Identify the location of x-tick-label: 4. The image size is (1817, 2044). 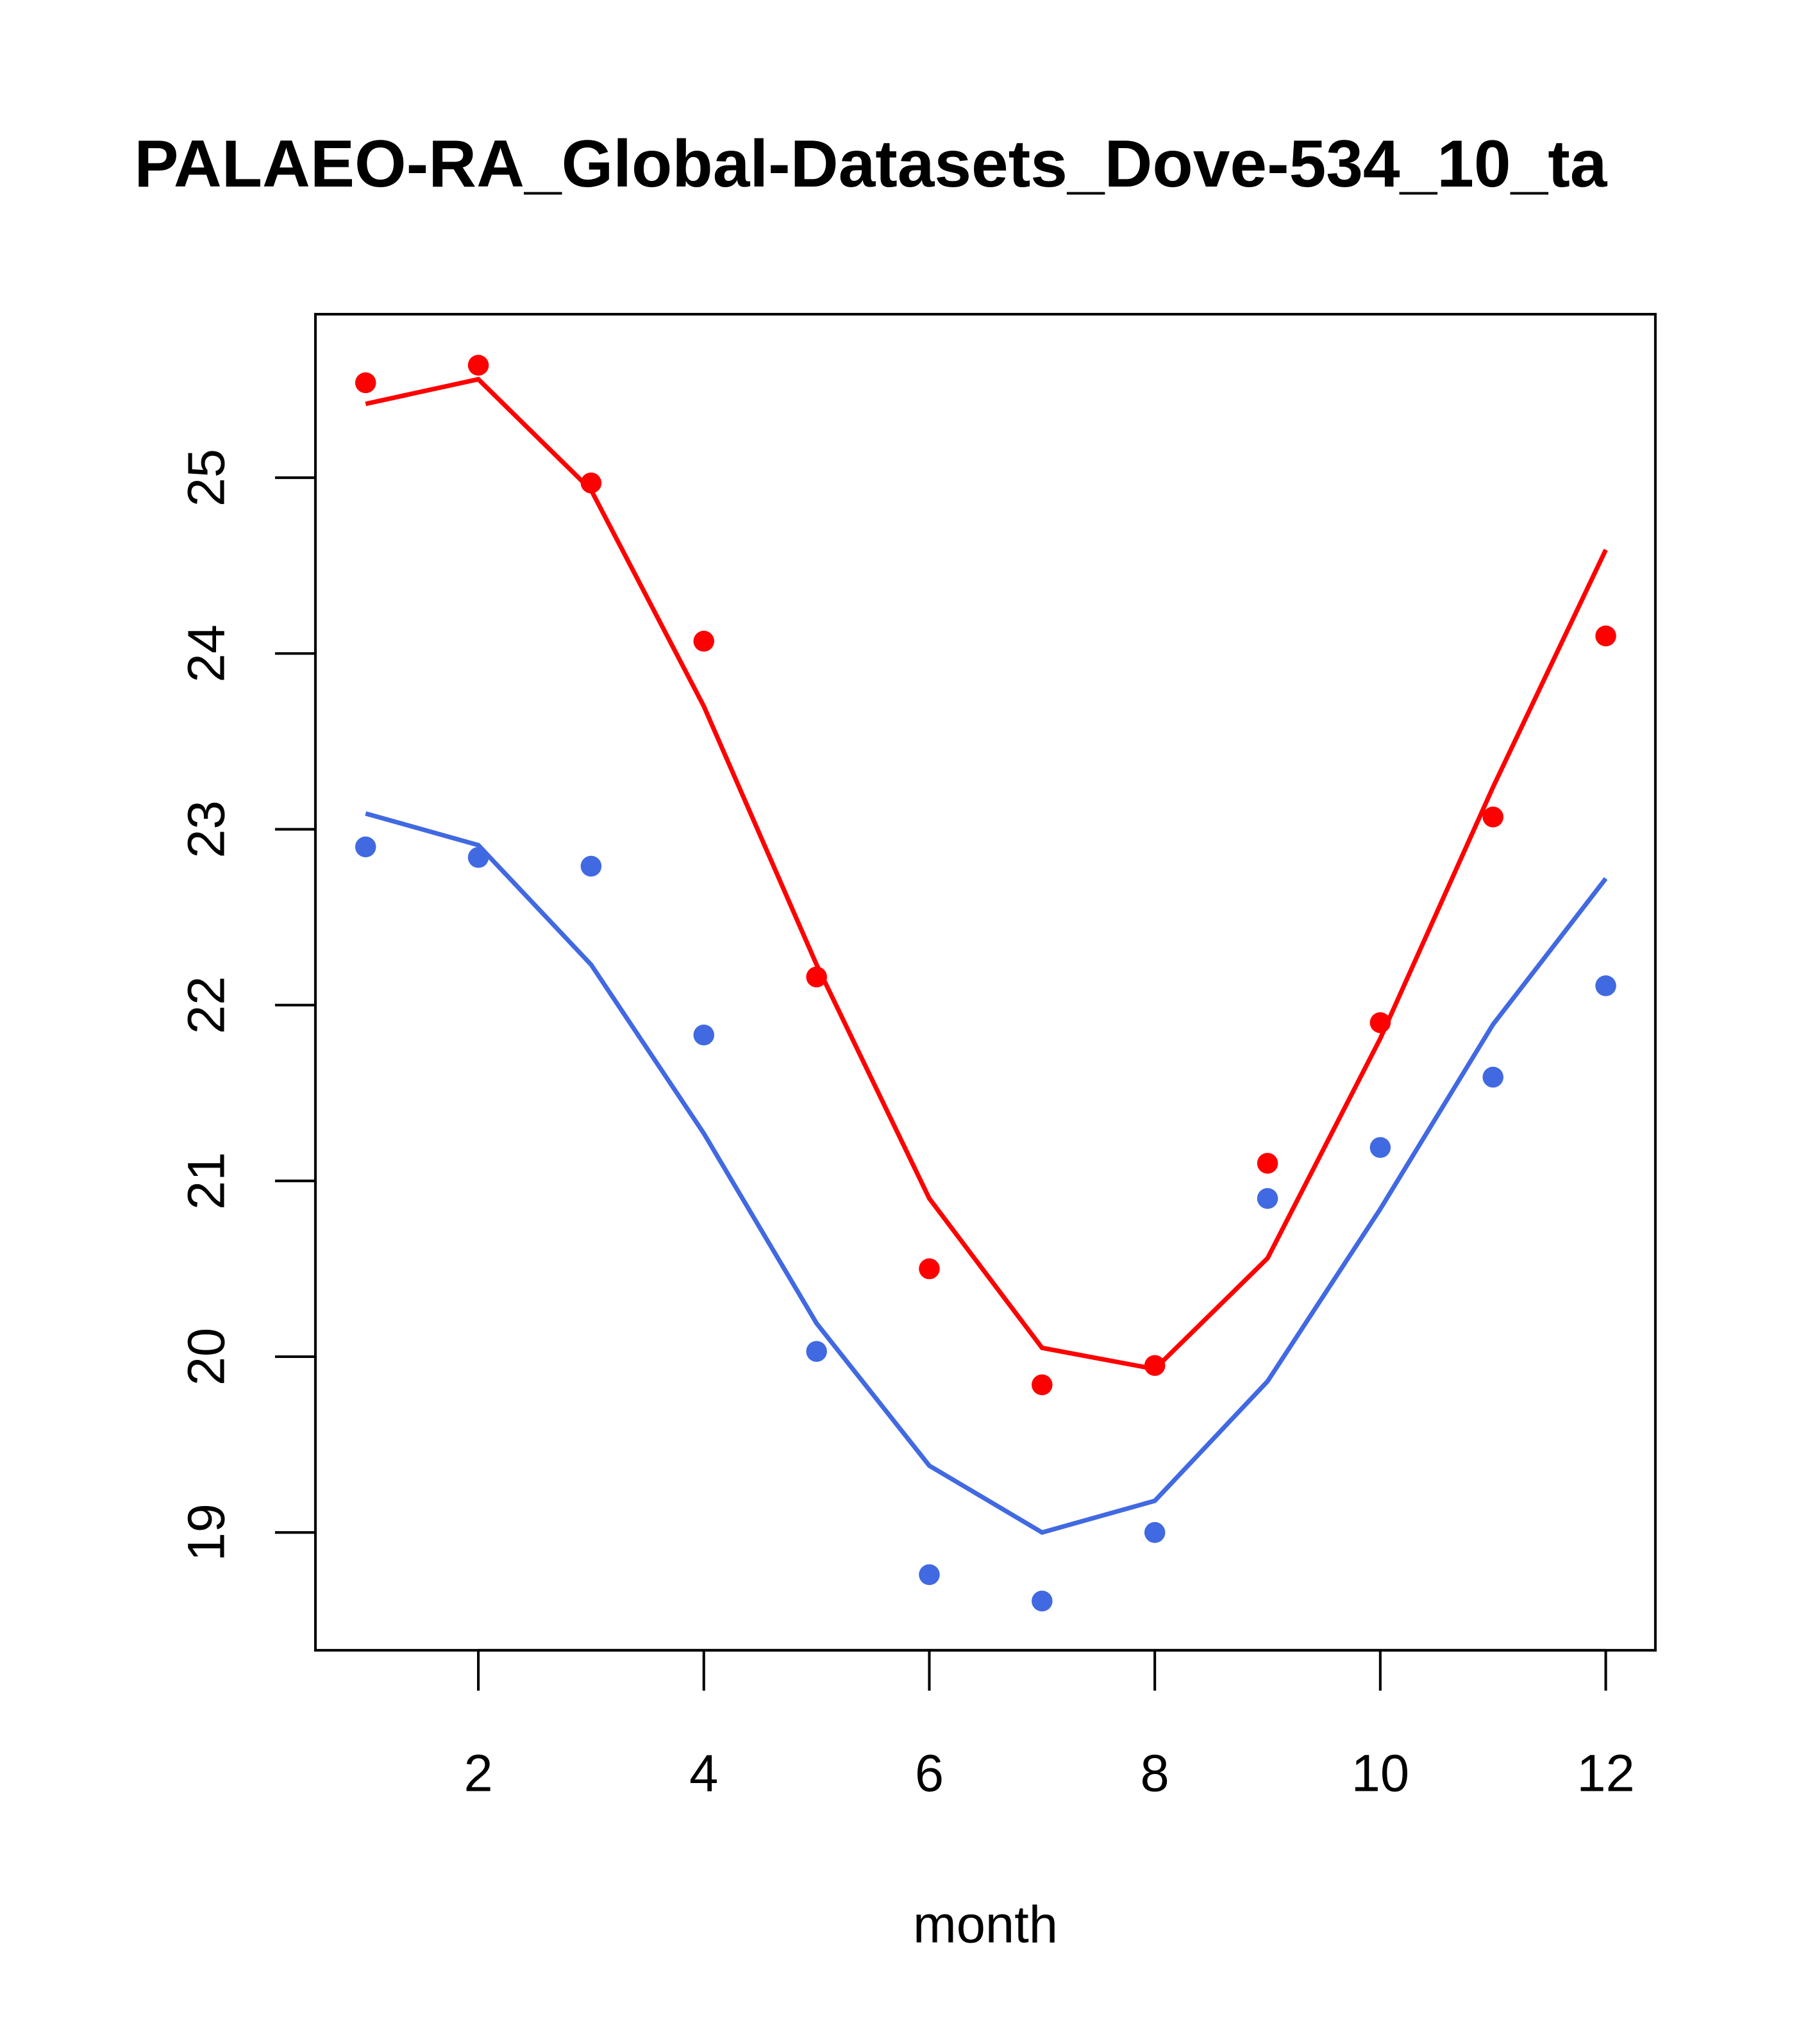
(703, 1773).